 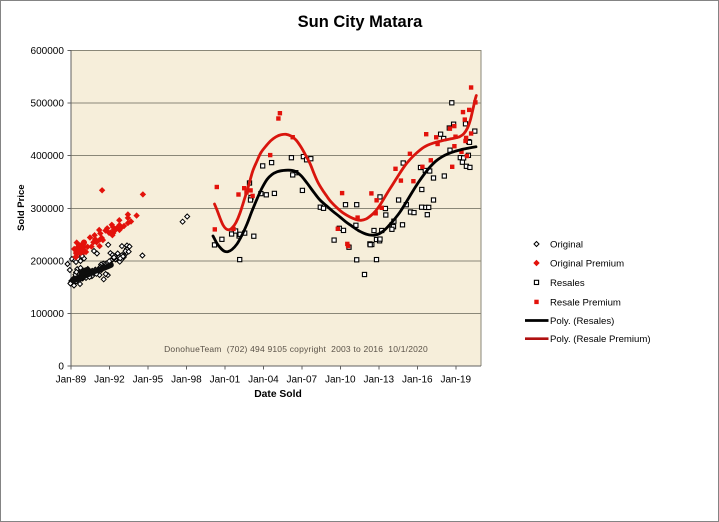 I want to click on svg-text: Date Sold, so click(x=278, y=394).